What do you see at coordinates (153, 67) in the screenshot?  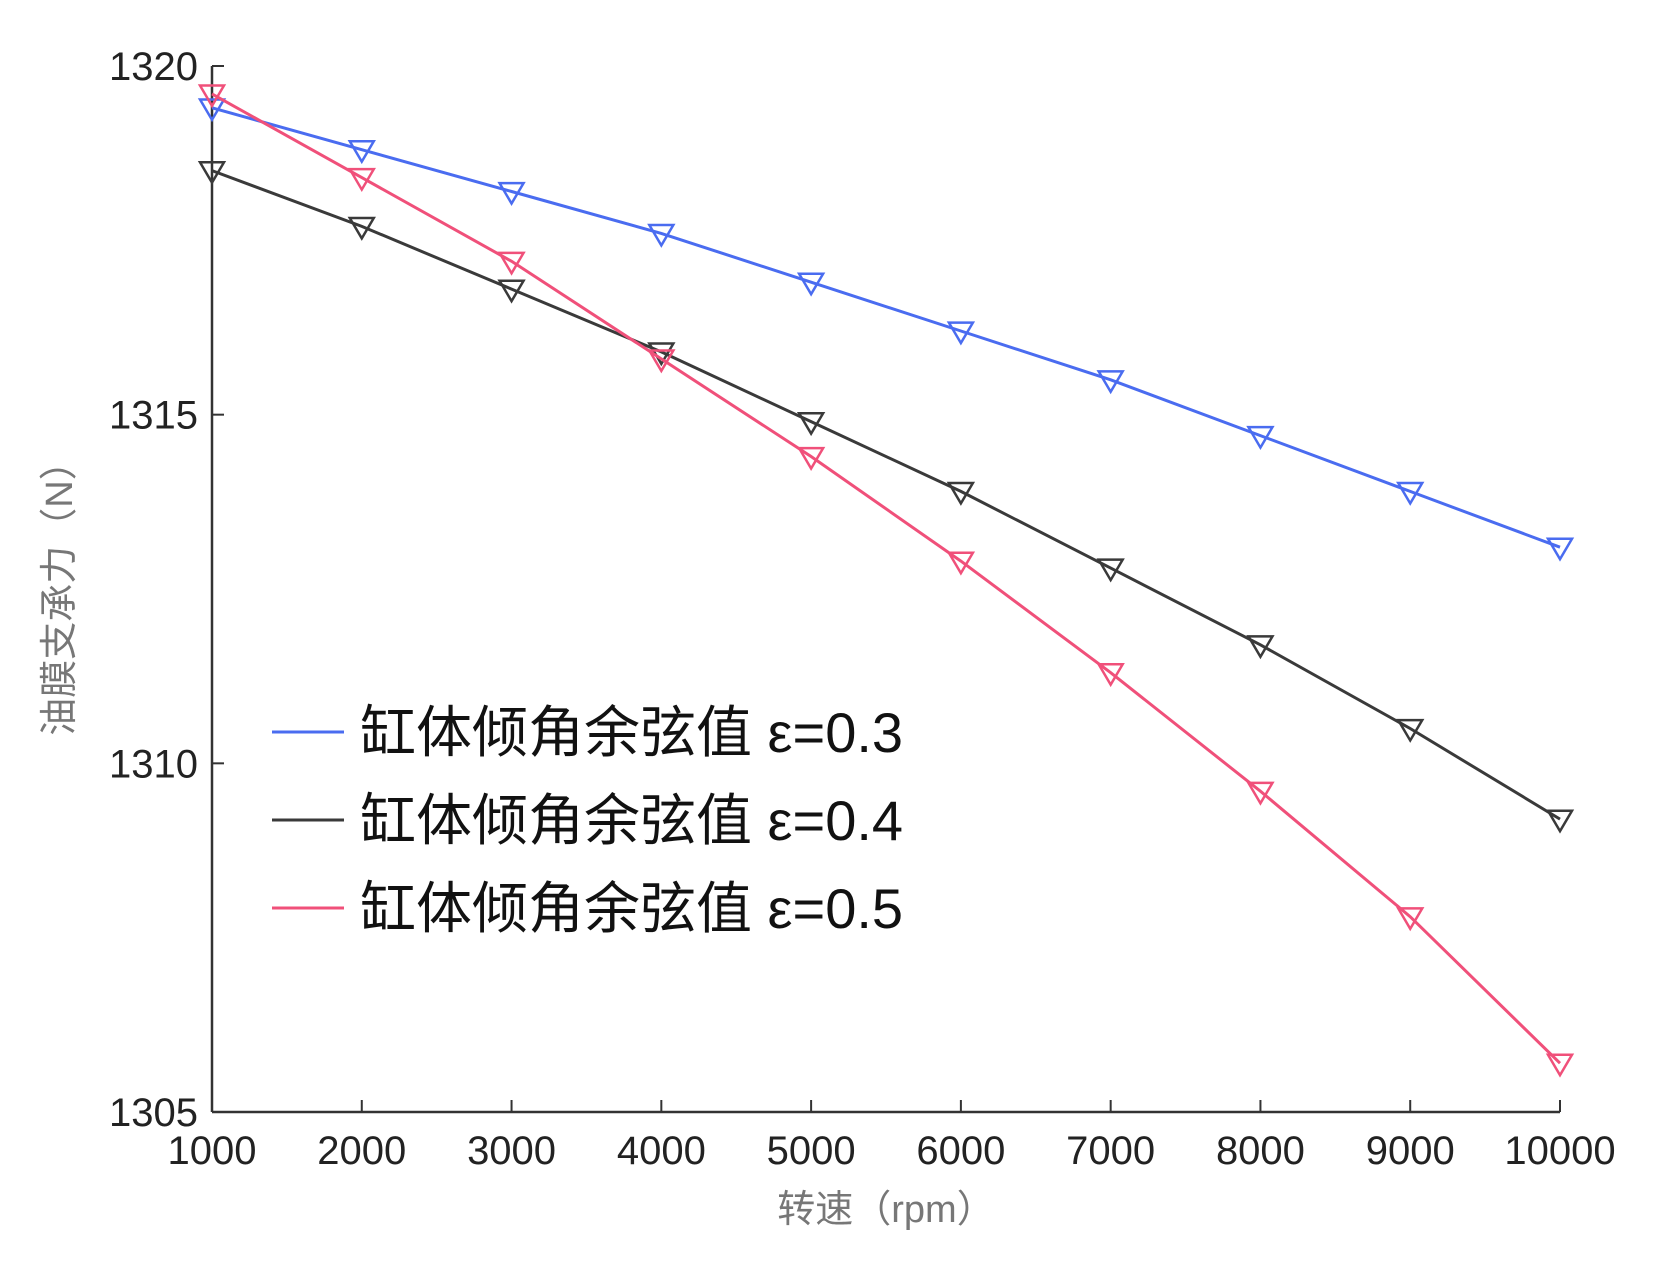 I see `y-tick-label: 1320` at bounding box center [153, 67].